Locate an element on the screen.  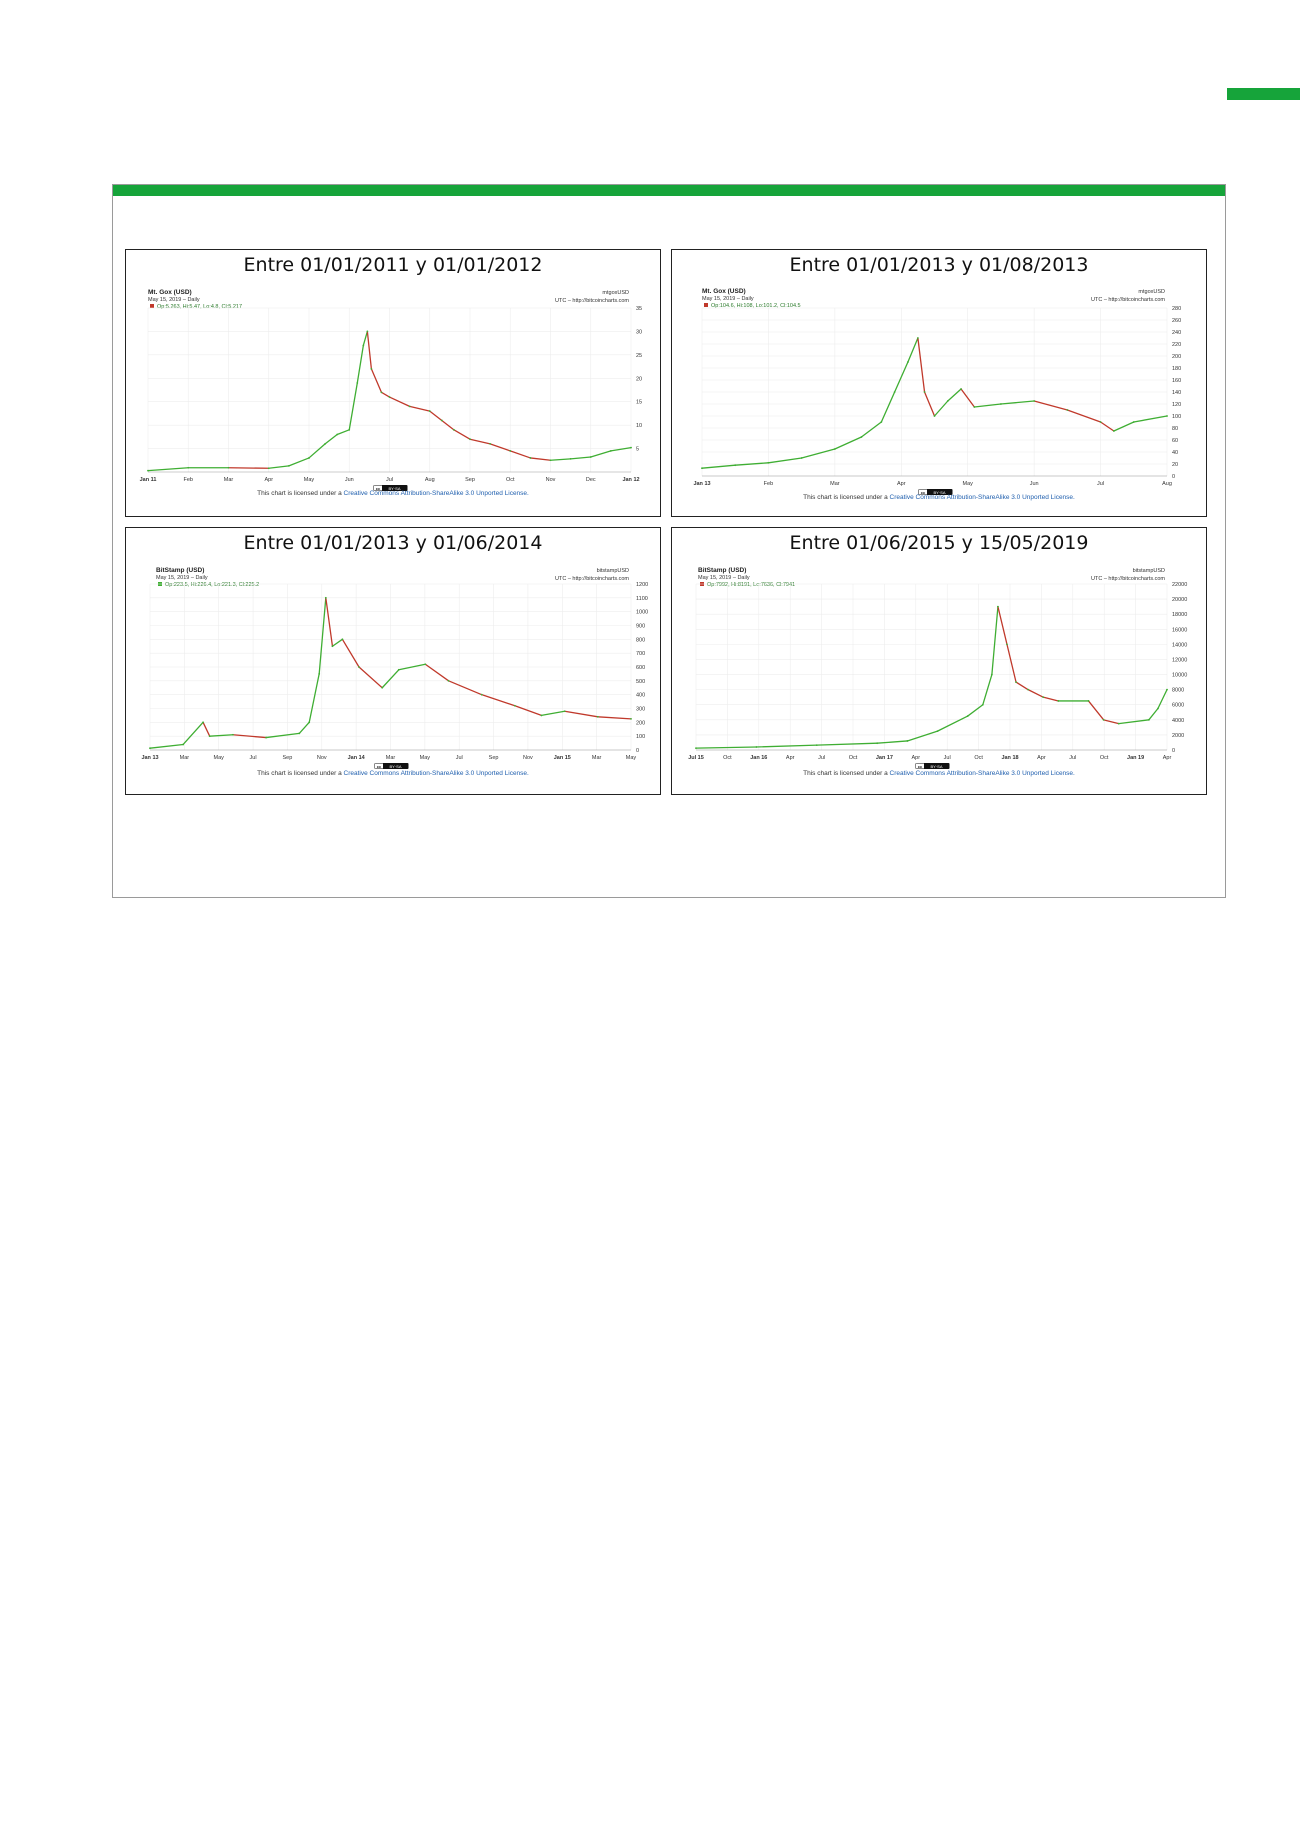
x-tick-label: Jan 11 is located at coordinates (148, 480).